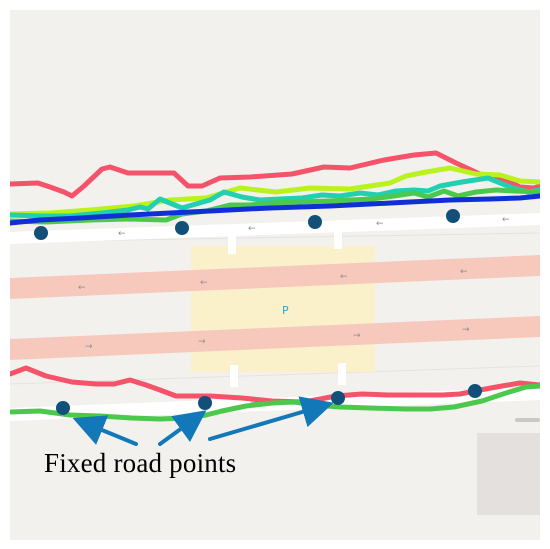 This screenshot has height=549, width=550. What do you see at coordinates (508, 474) in the screenshot?
I see `building` at bounding box center [508, 474].